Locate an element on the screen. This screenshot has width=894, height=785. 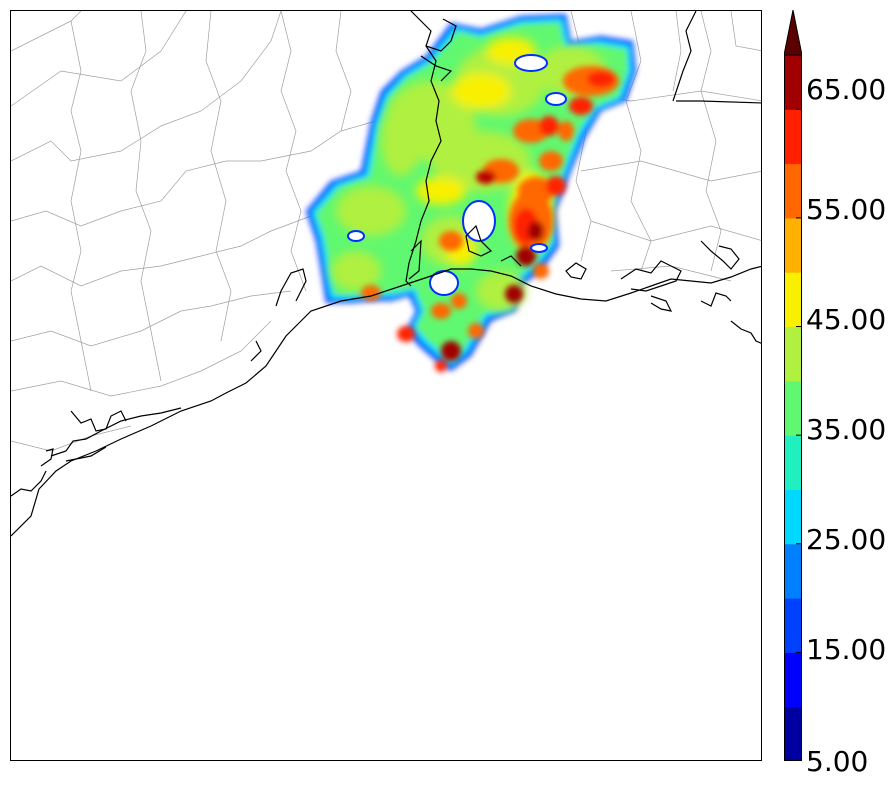
colorbar-tick-label: 25.00 is located at coordinates (846, 539).